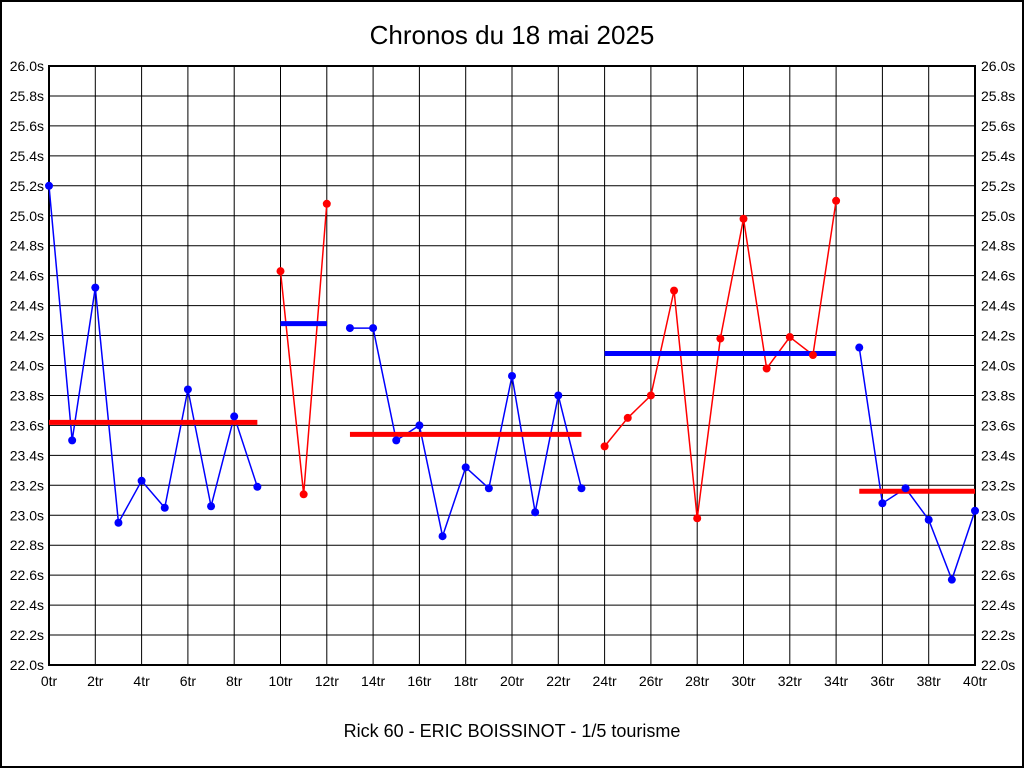 The image size is (1024, 768). I want to click on y-tick-label-left: 25.2s, so click(27, 186).